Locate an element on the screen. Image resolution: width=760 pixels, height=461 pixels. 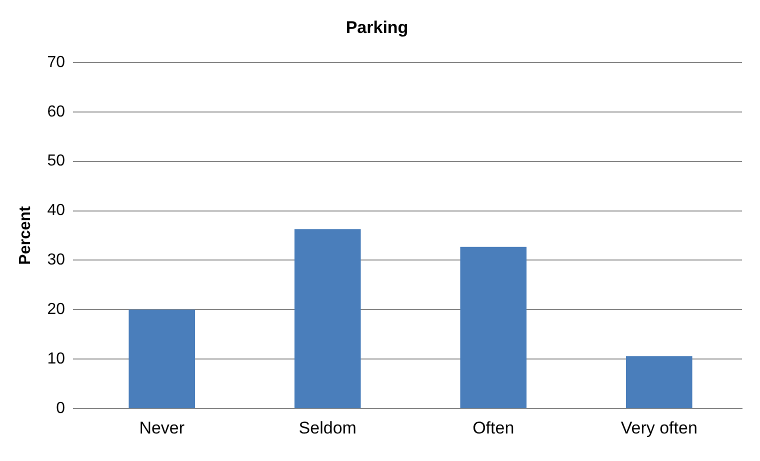
y-tick-label: 40 is located at coordinates (56, 211).